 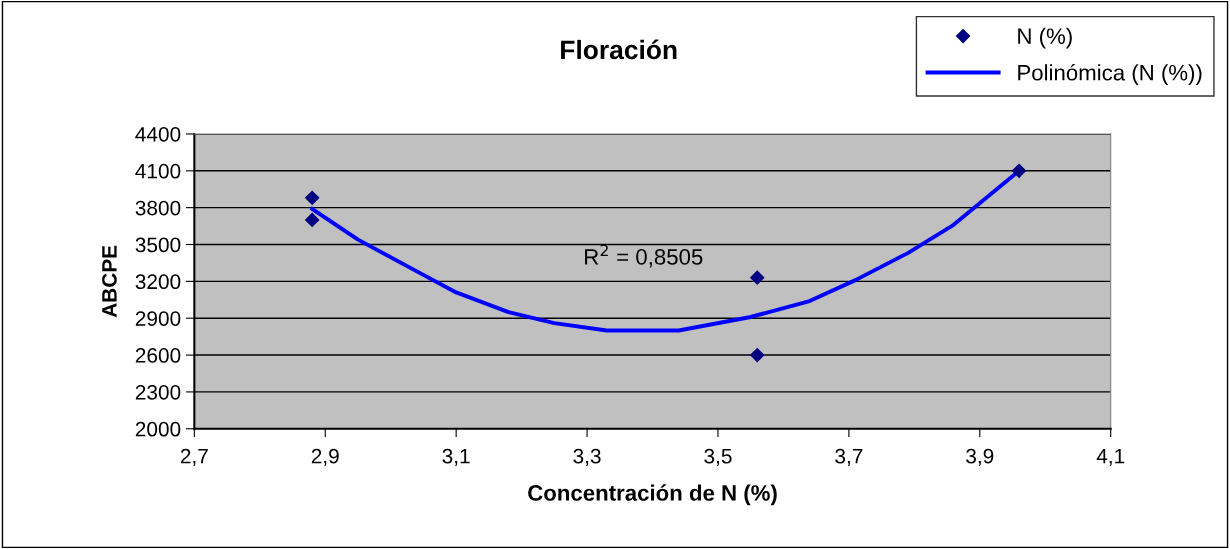 I want to click on x-axis-title: Concentración de N (%), so click(x=652, y=495).